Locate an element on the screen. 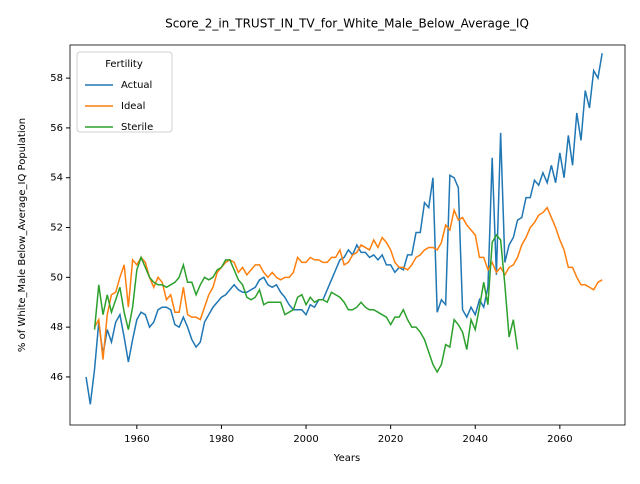 The width and height of the screenshot is (640, 484). x-tick-label: 1980 is located at coordinates (221, 439).